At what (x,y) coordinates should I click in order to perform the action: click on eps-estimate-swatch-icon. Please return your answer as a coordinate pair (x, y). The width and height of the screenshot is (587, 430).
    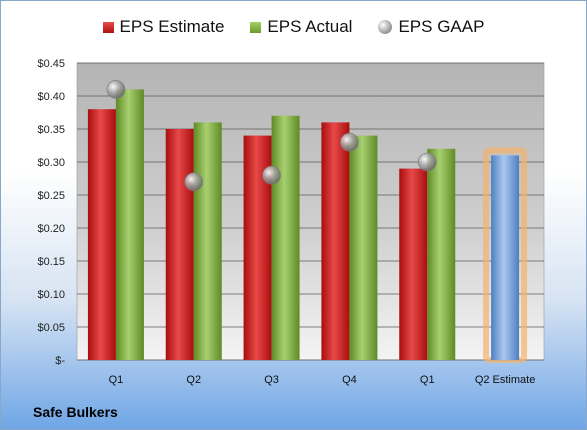
    Looking at the image, I should click on (108, 27).